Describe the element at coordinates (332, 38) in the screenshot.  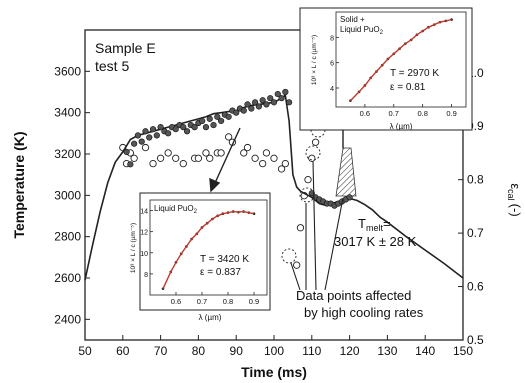
I see `inset-y-tick-label: 8` at that location.